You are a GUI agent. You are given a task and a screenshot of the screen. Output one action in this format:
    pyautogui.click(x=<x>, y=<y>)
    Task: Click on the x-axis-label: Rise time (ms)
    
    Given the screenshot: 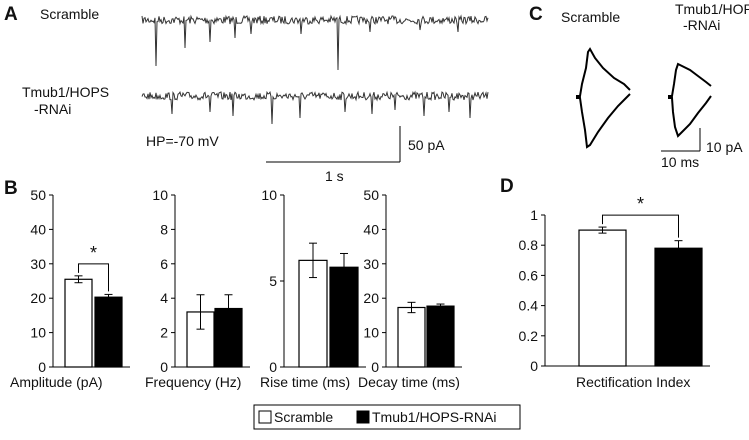 What is the action you would take?
    pyautogui.click(x=305, y=382)
    